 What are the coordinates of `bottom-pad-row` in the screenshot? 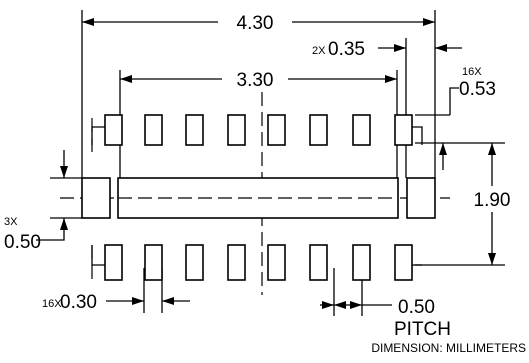 It's located at (256, 262).